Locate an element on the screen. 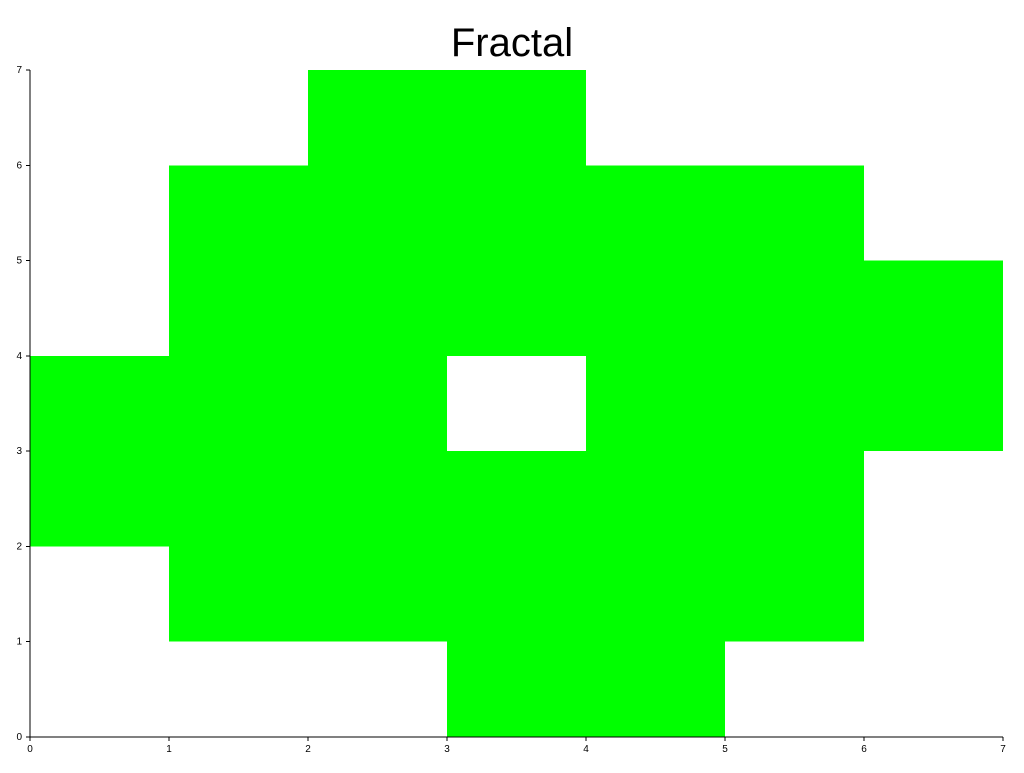 The width and height of the screenshot is (1024, 773). chart-title: Fractal is located at coordinates (512, 43).